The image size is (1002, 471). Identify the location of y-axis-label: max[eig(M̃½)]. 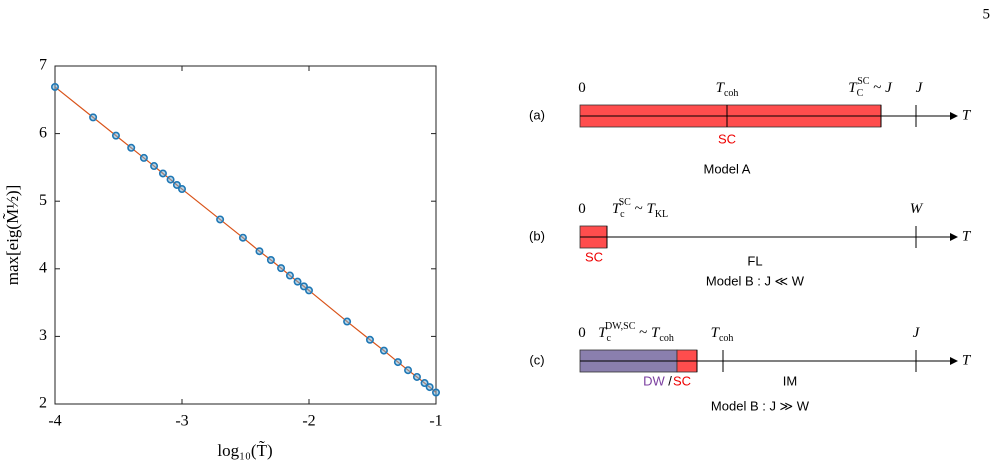
(12, 235).